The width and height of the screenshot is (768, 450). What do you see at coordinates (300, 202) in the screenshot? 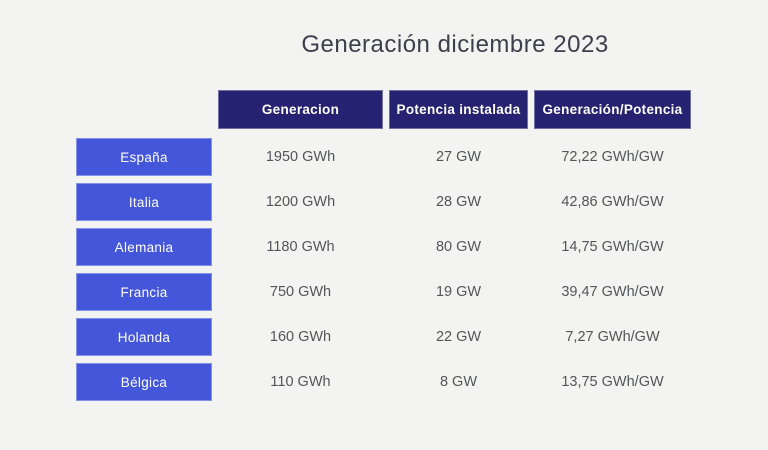
I see `generacion-value: 1200 GWh` at bounding box center [300, 202].